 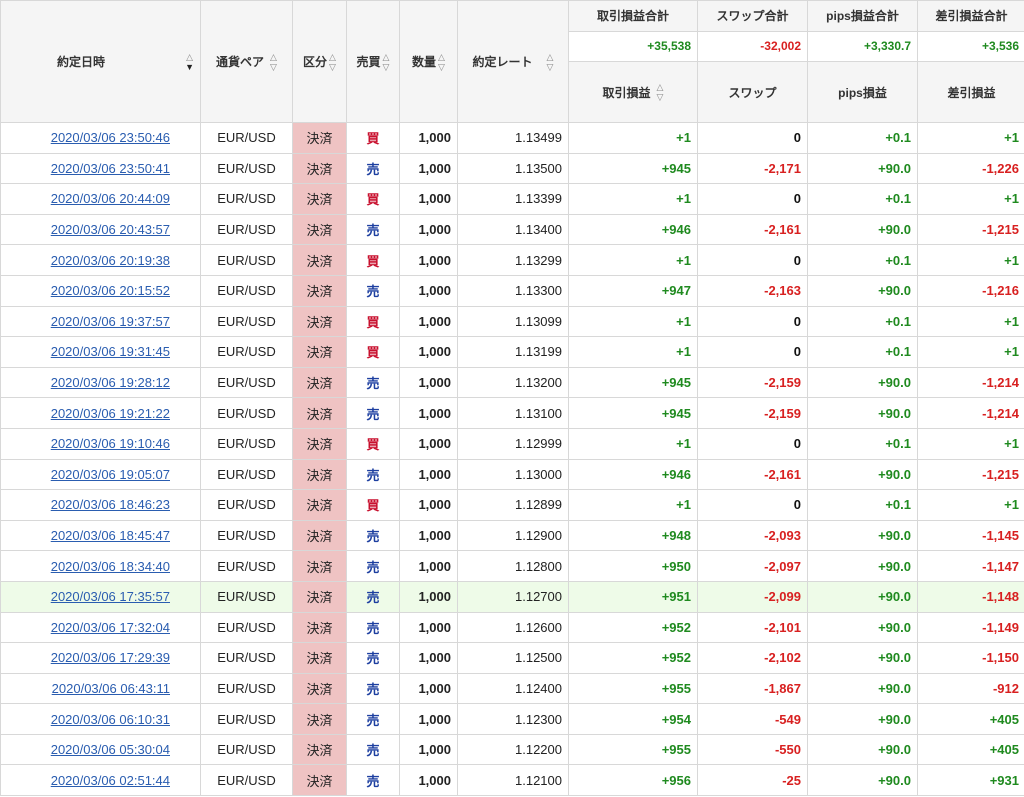 I want to click on trade-datetime-link: 2020/03/06 06:43:11, so click(x=110, y=688).